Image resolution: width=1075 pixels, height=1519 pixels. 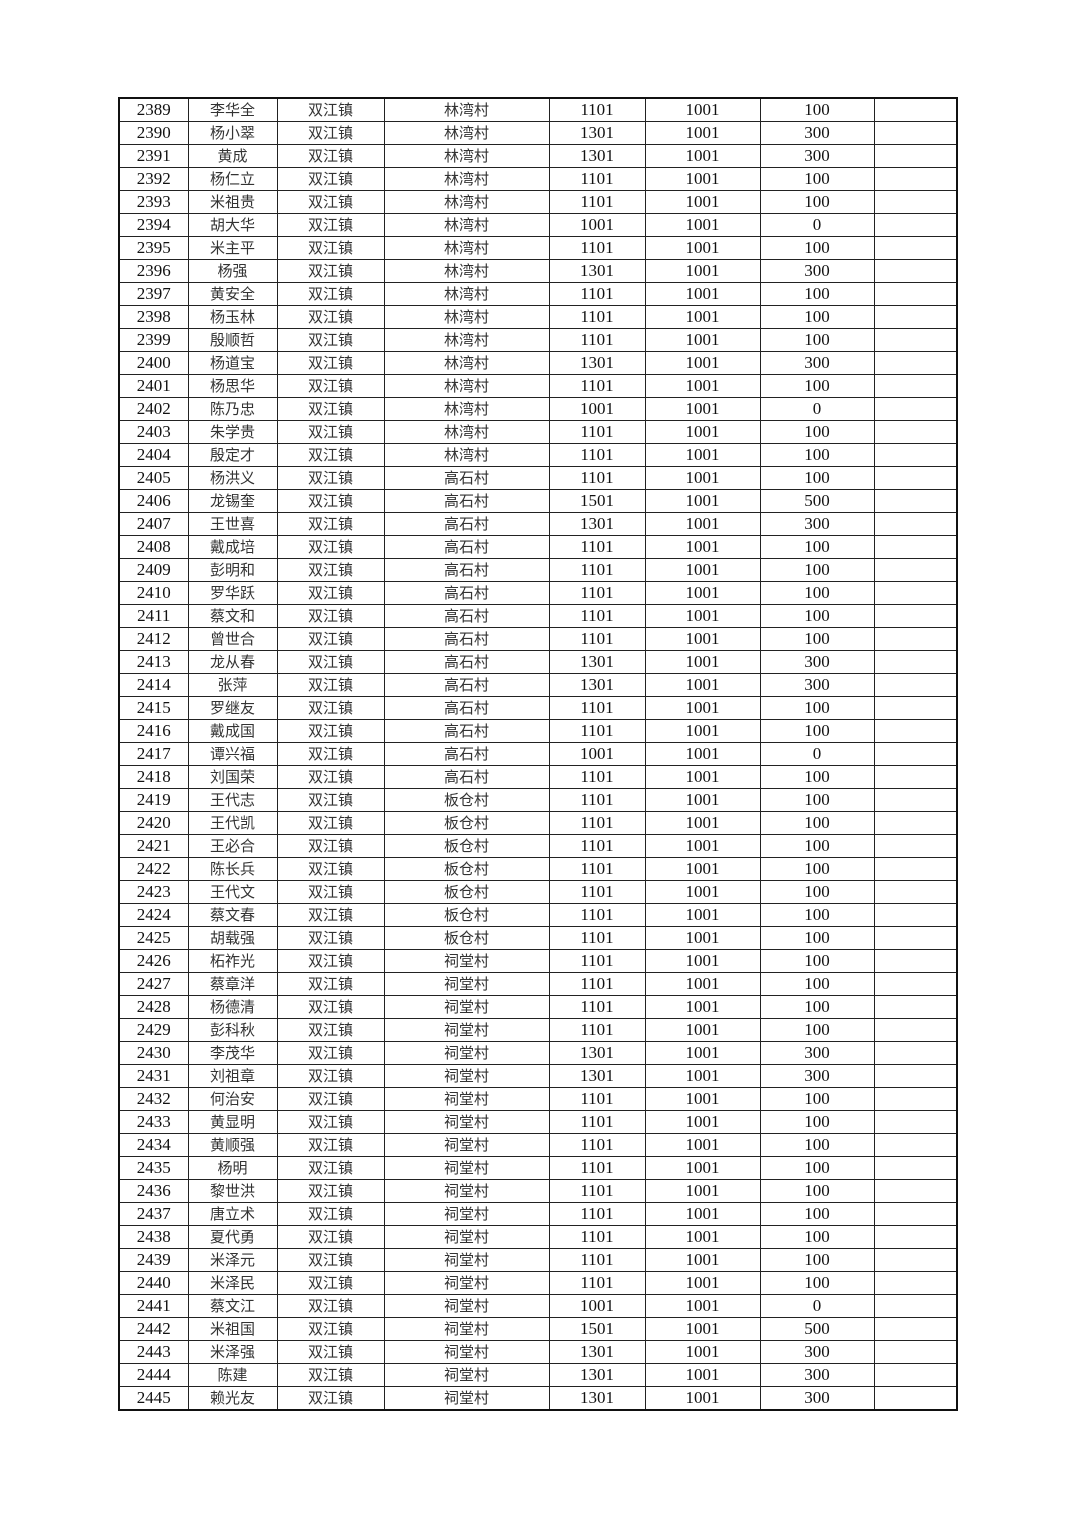 I want to click on table-row: 2424 蔡文春 双江镇 板仓村 1101 1001 100, so click(x=538, y=915).